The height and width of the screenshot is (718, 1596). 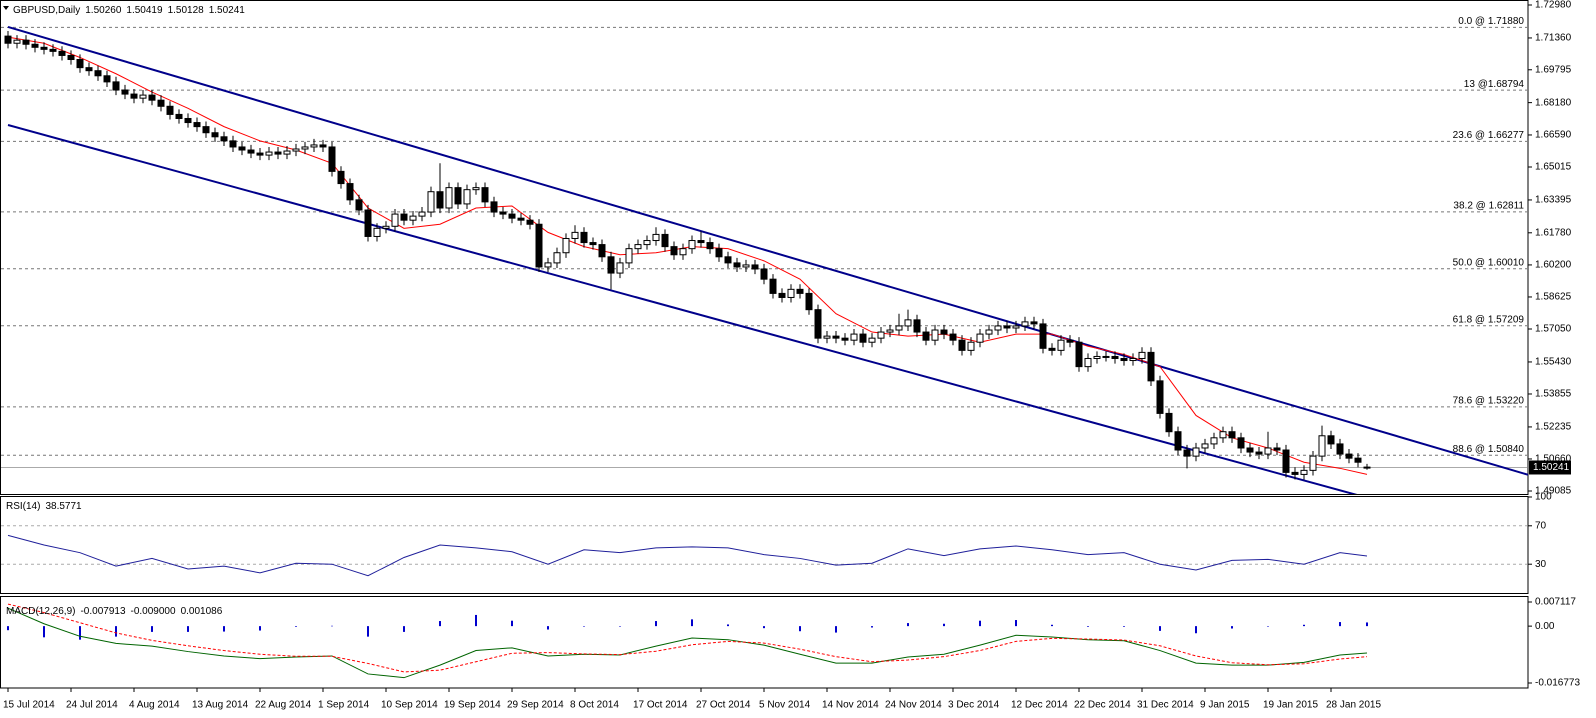 I want to click on header-value: -0.007913, so click(x=102, y=611).